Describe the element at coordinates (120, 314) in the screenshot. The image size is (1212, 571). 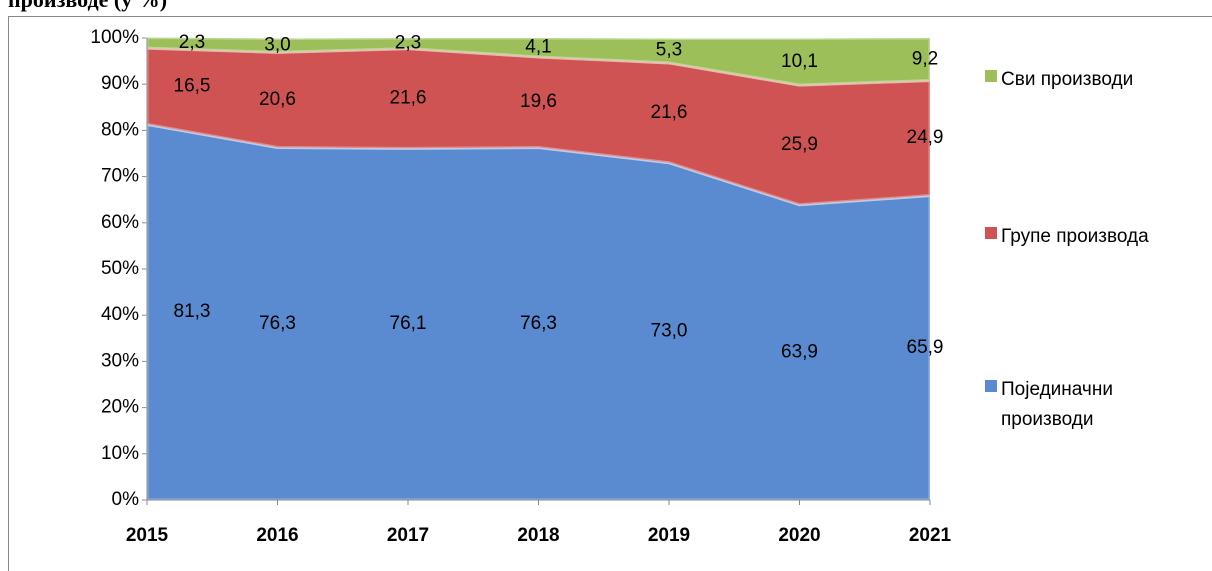
I see `y-tick-label: 40%` at that location.